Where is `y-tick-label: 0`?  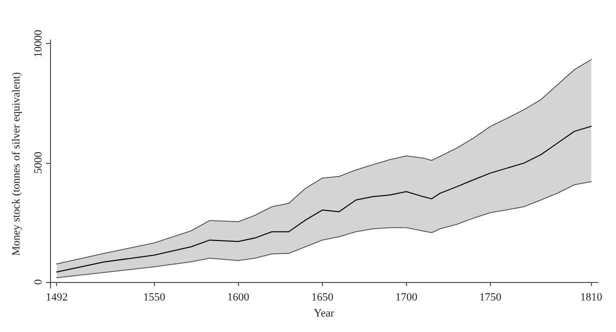
y-tick-label: 0 is located at coordinates (38, 281).